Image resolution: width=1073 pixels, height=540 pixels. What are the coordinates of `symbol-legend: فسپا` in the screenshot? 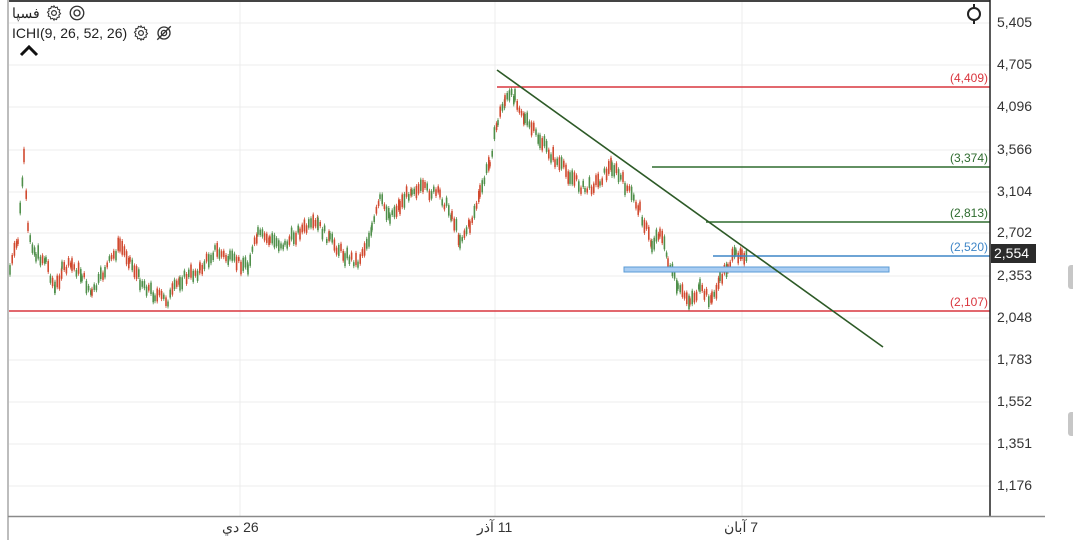 It's located at (49, 13).